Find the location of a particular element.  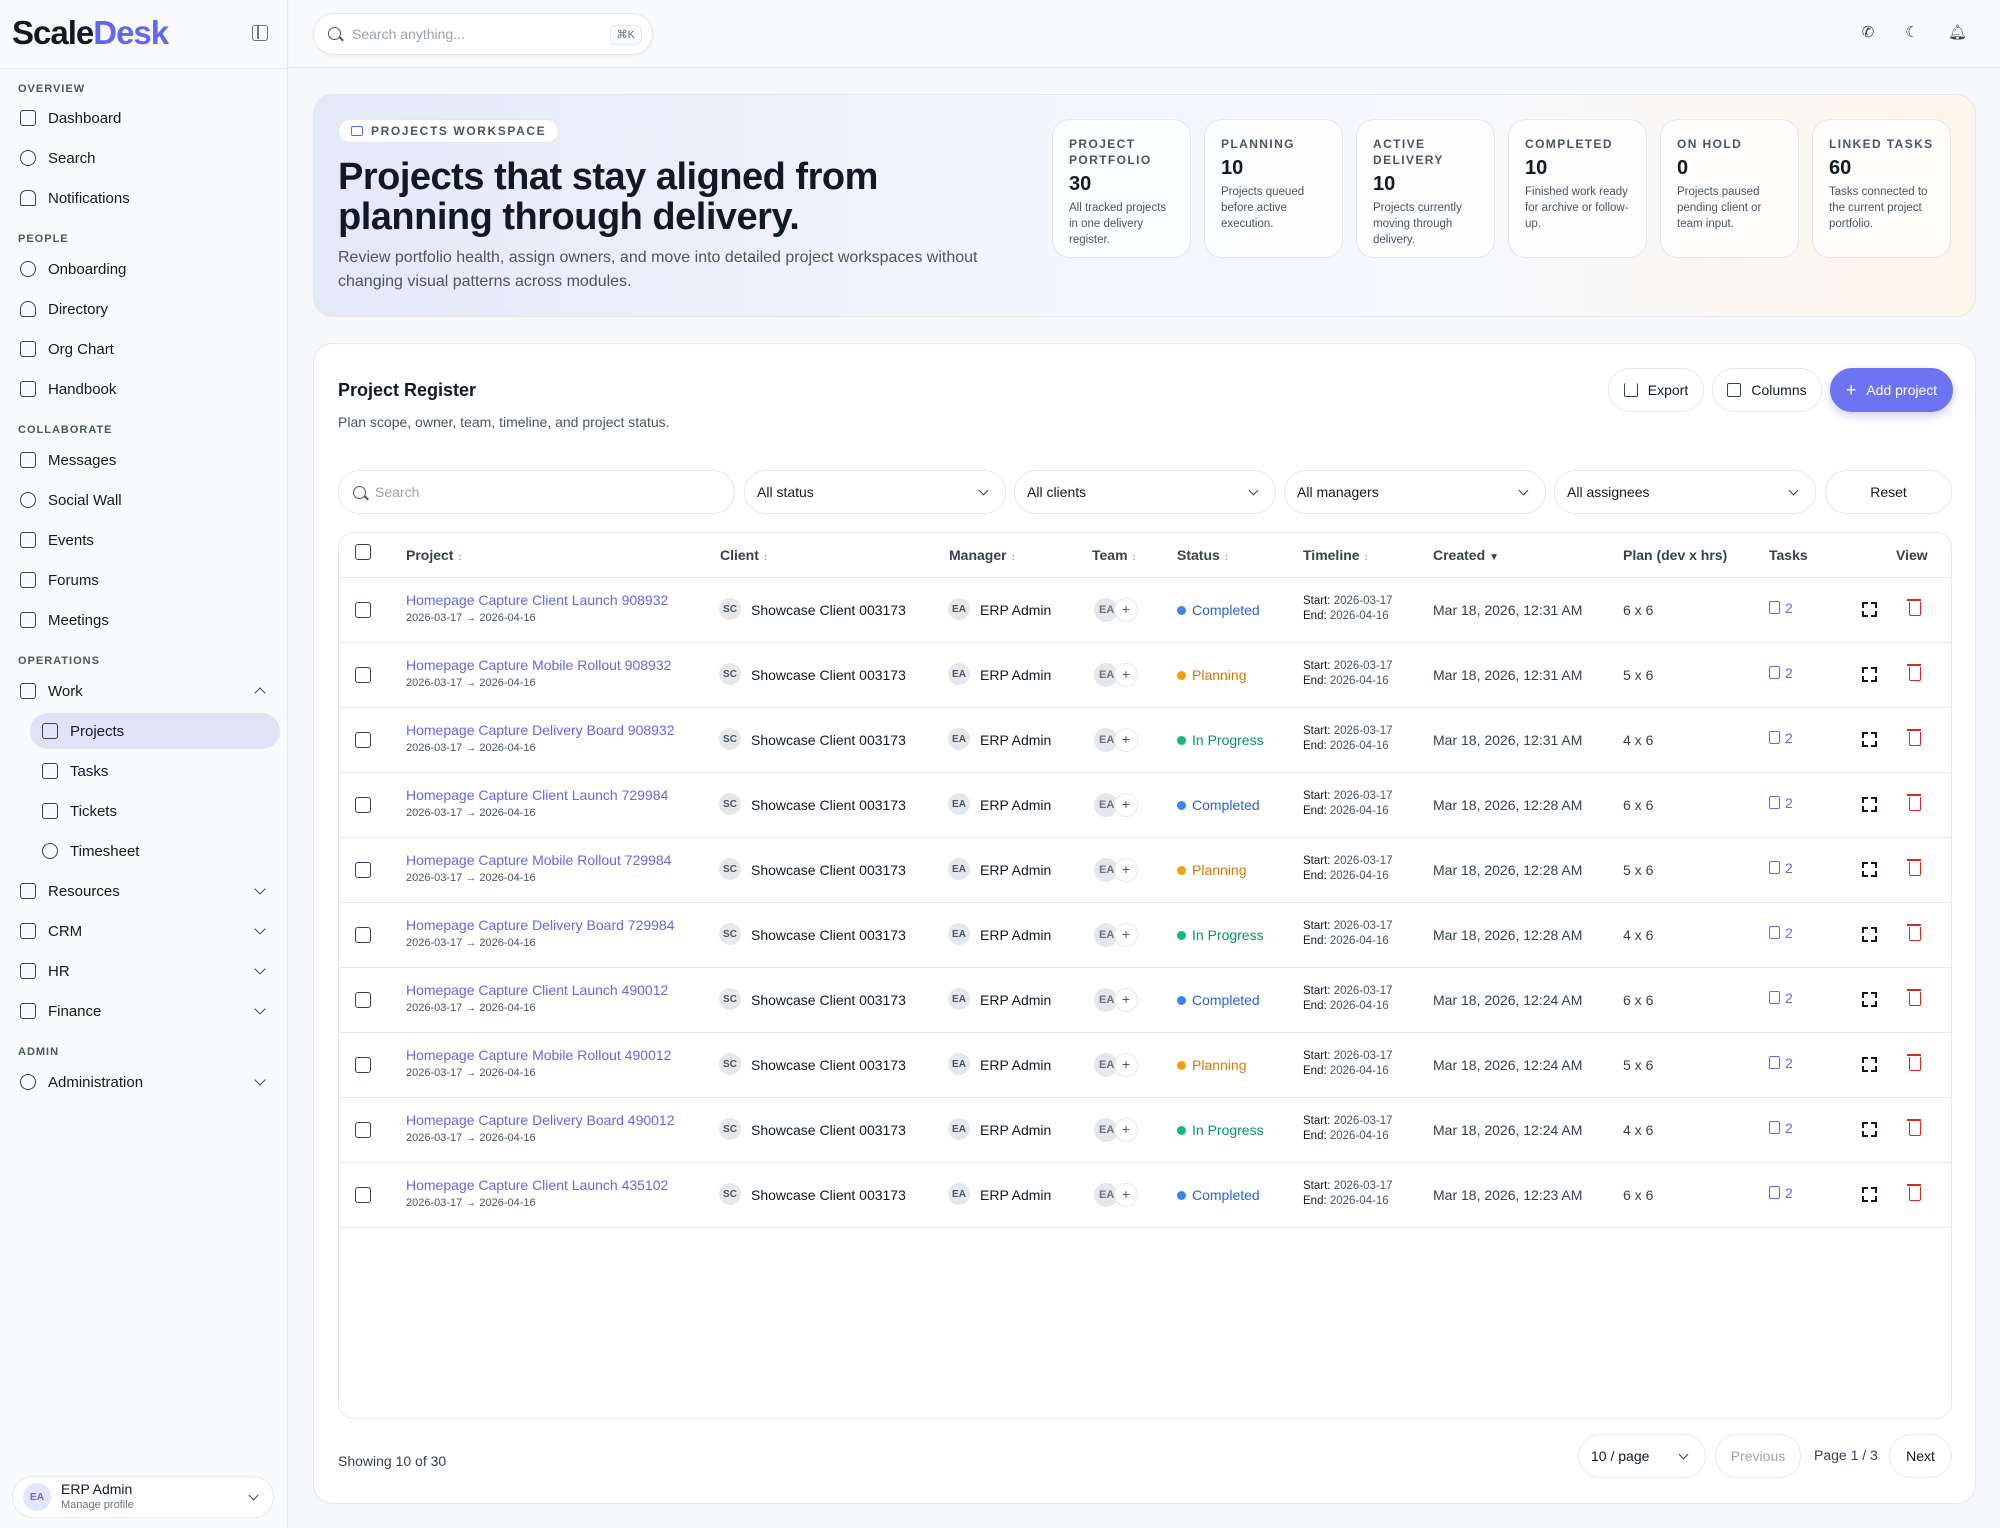

sidebar-item-crm: CRM is located at coordinates (144, 931).